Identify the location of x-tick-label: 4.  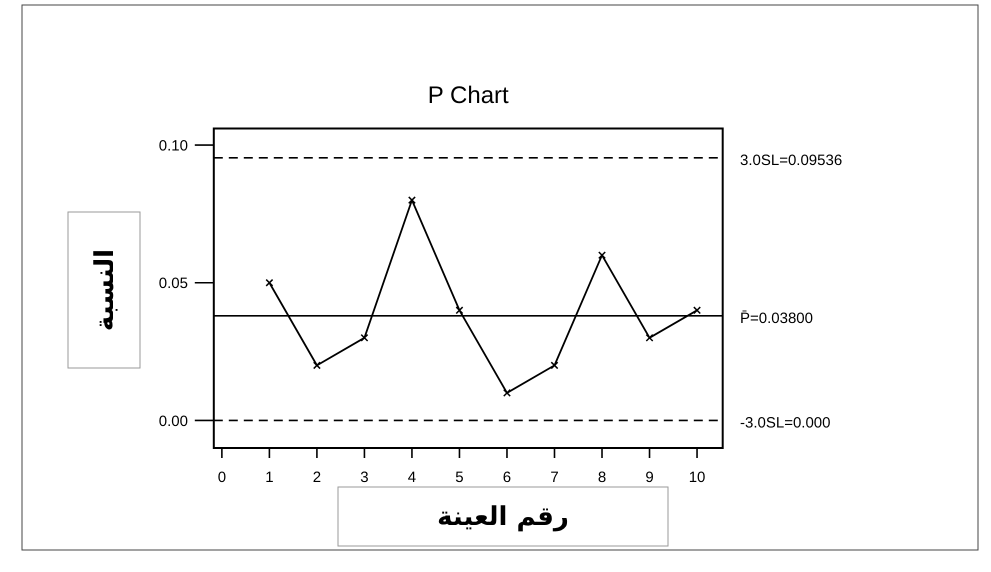
(412, 477).